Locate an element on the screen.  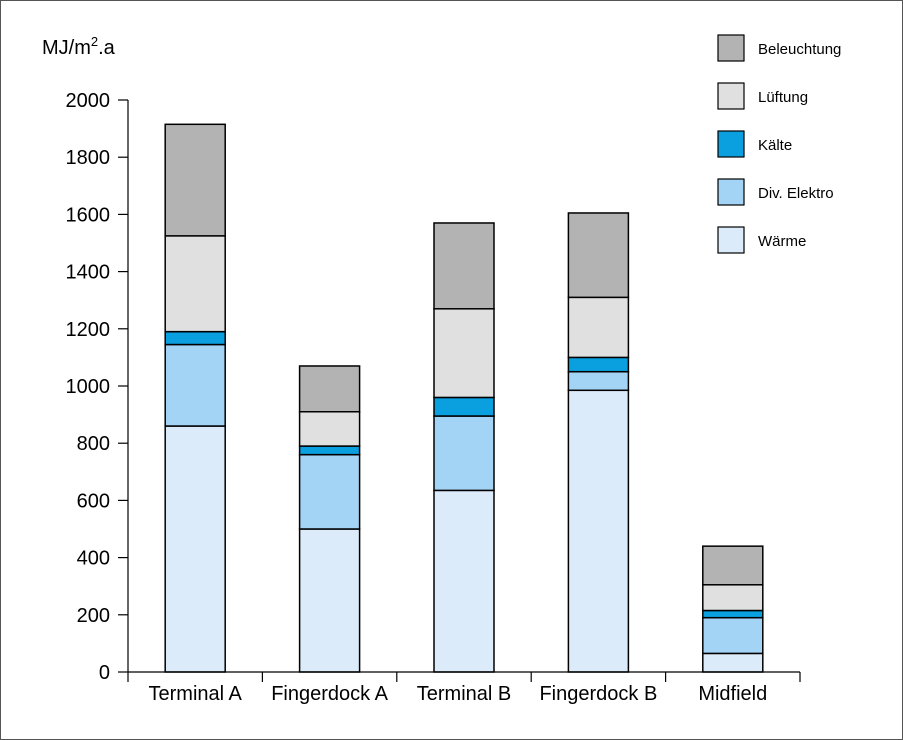
x-tick-label: Fingerdock B is located at coordinates (598, 694).